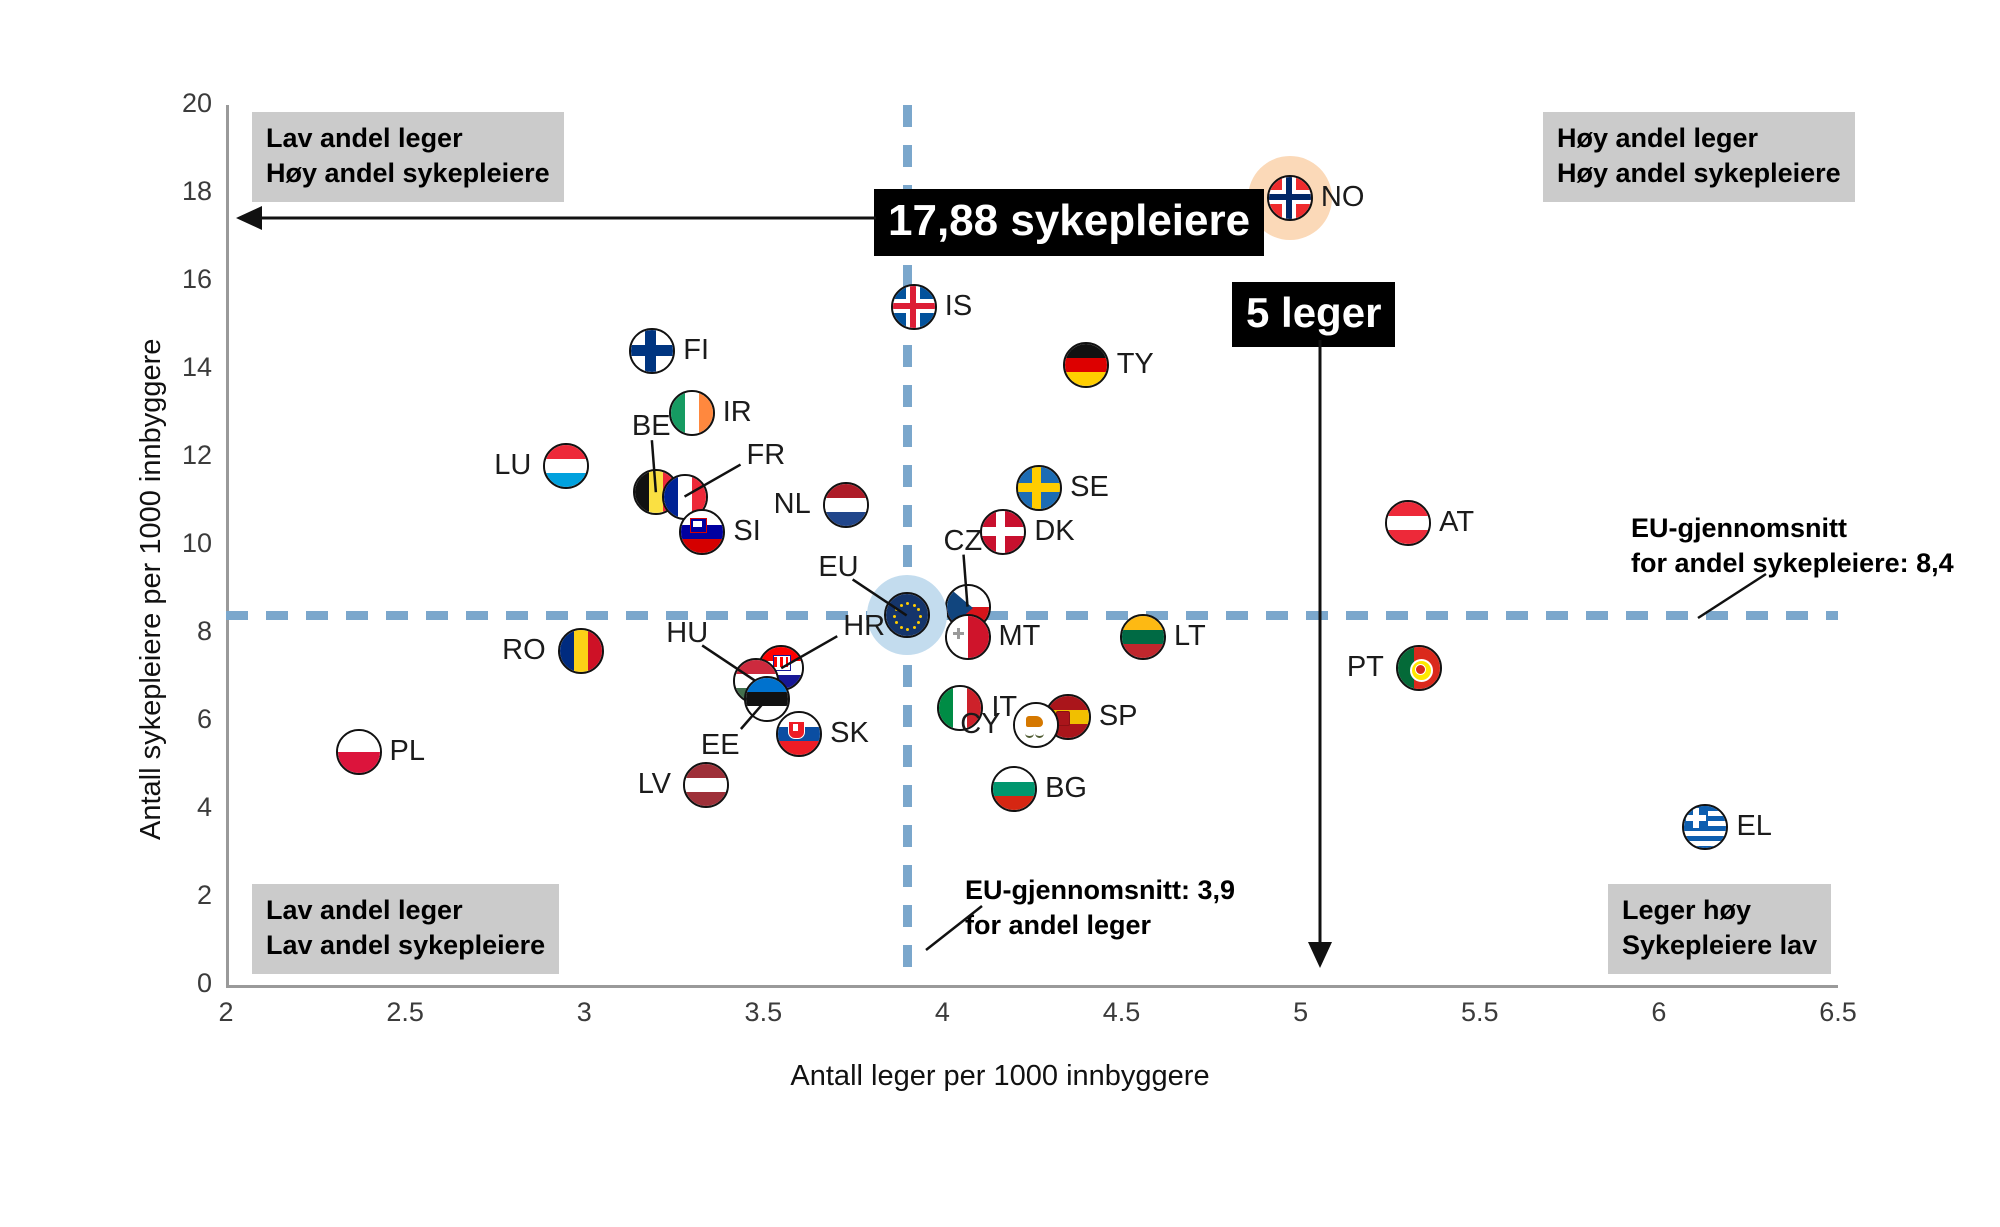  Describe the element at coordinates (407, 750) in the screenshot. I see `scatter-label-pl: PL` at that location.